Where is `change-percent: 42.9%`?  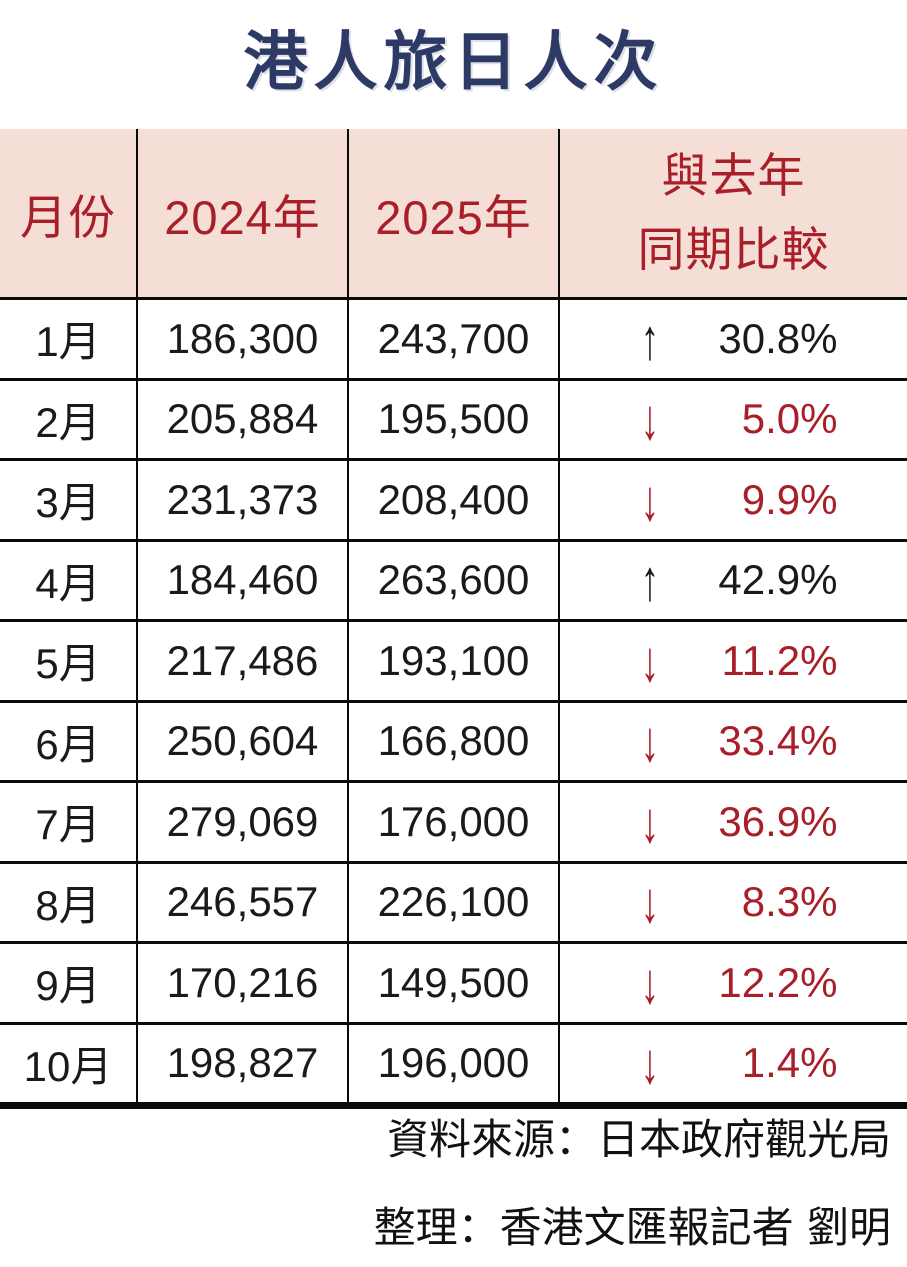
change-percent: 42.9% is located at coordinates (778, 580).